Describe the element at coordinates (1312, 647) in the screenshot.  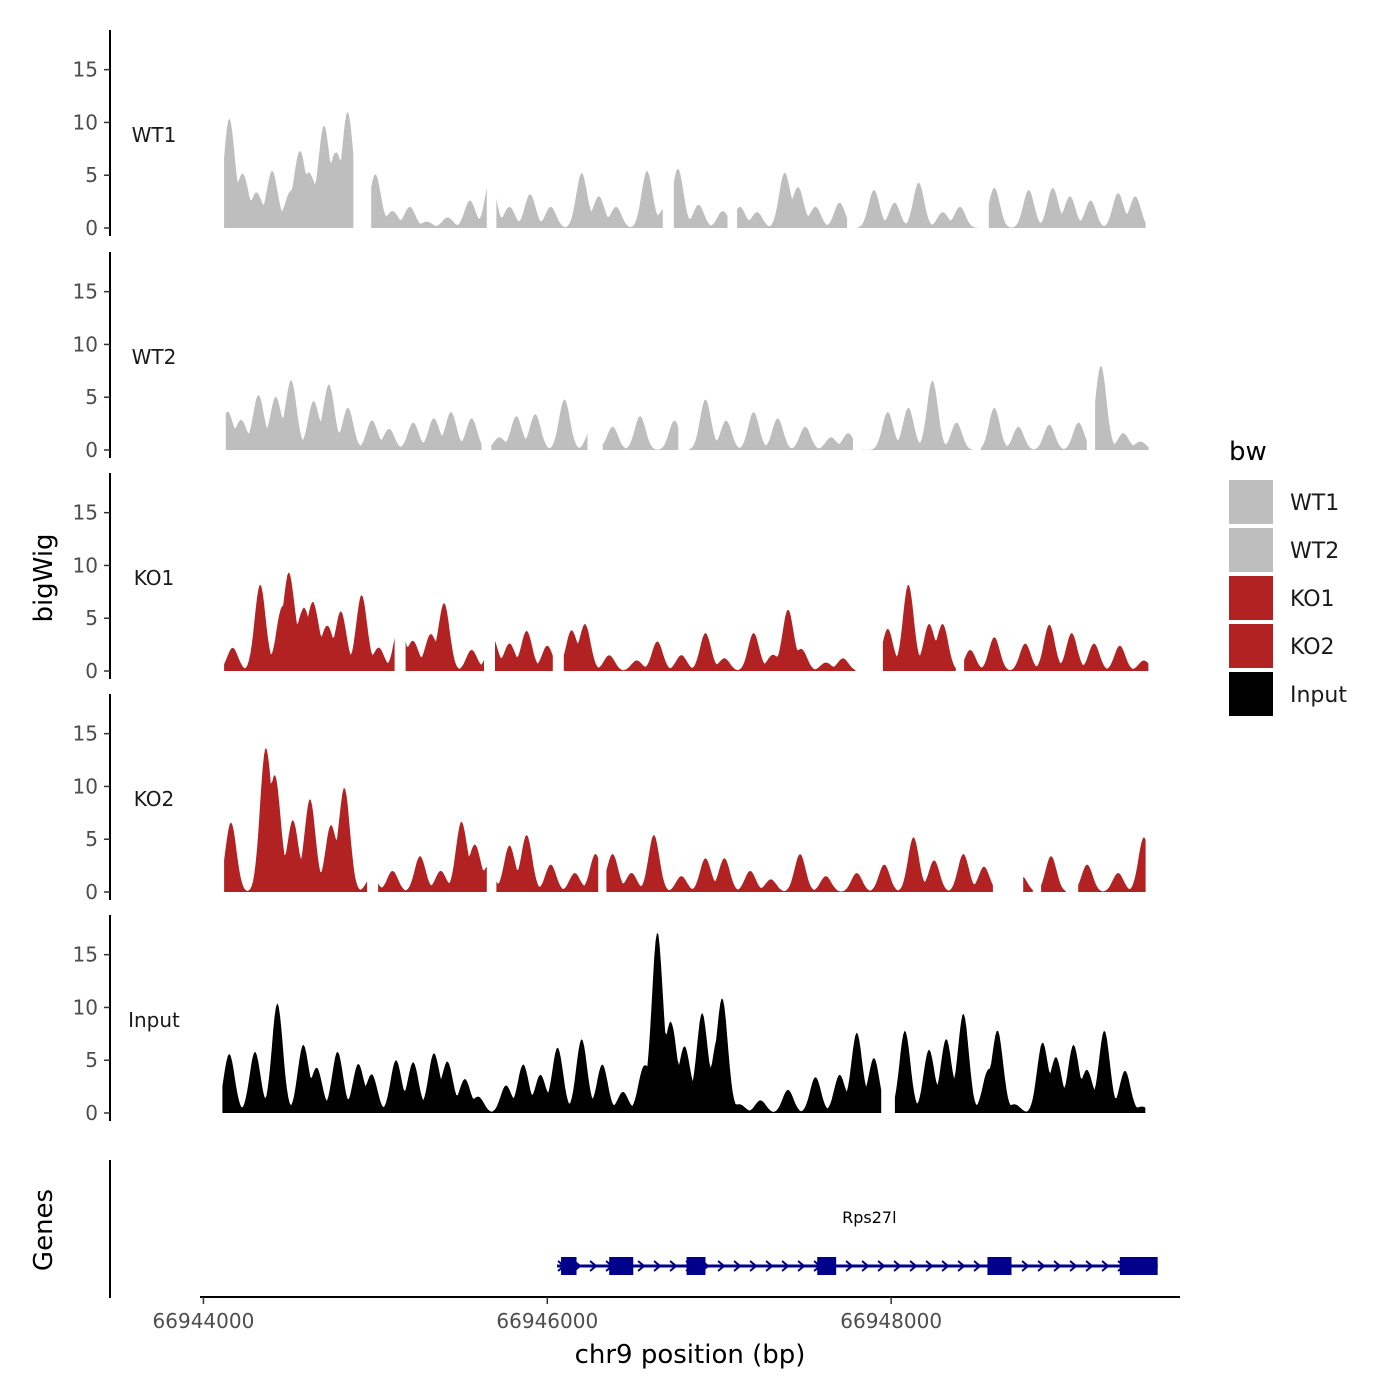
I see `legend-label-ko2: KO2` at that location.